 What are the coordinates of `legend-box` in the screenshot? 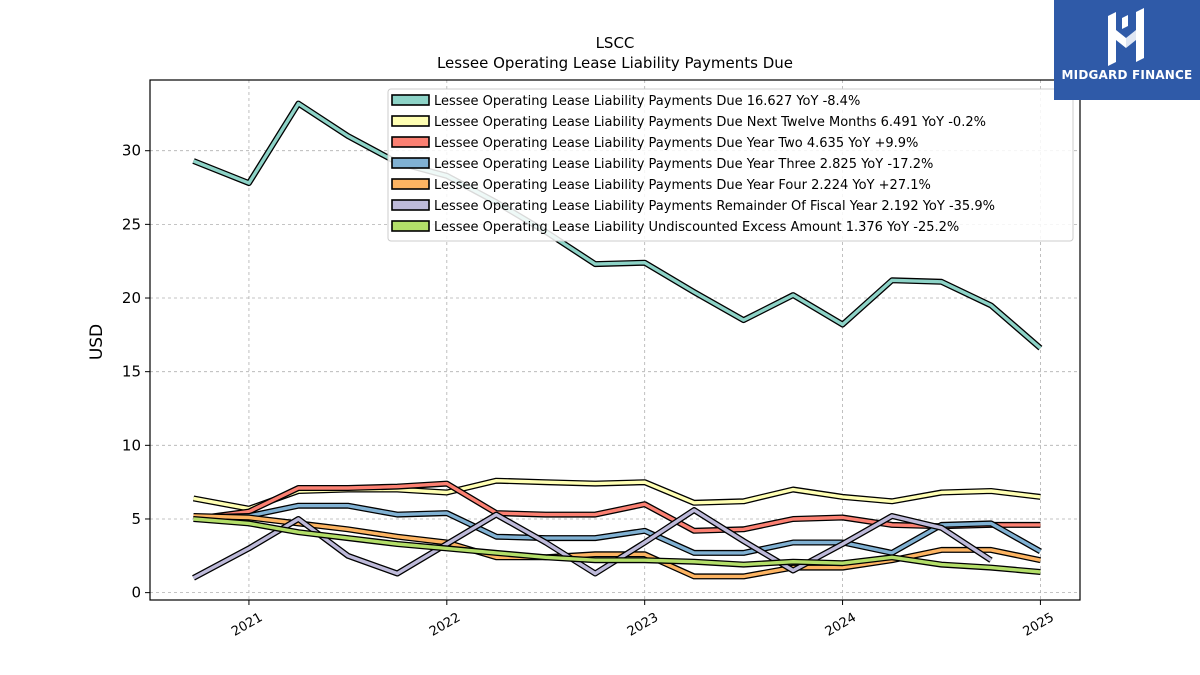 It's located at (730, 165).